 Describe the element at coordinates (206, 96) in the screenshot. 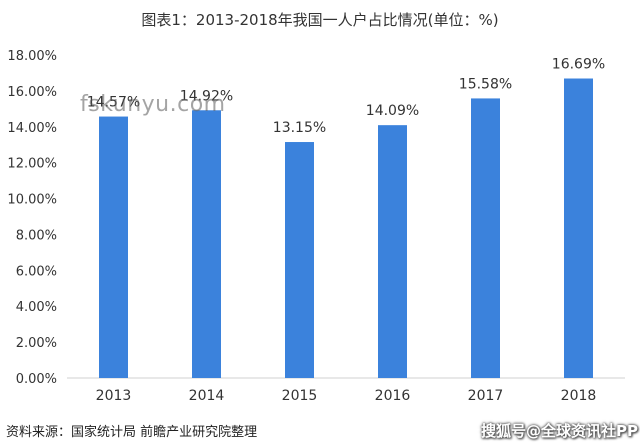

I see `data-label-2014: 14.92%` at that location.